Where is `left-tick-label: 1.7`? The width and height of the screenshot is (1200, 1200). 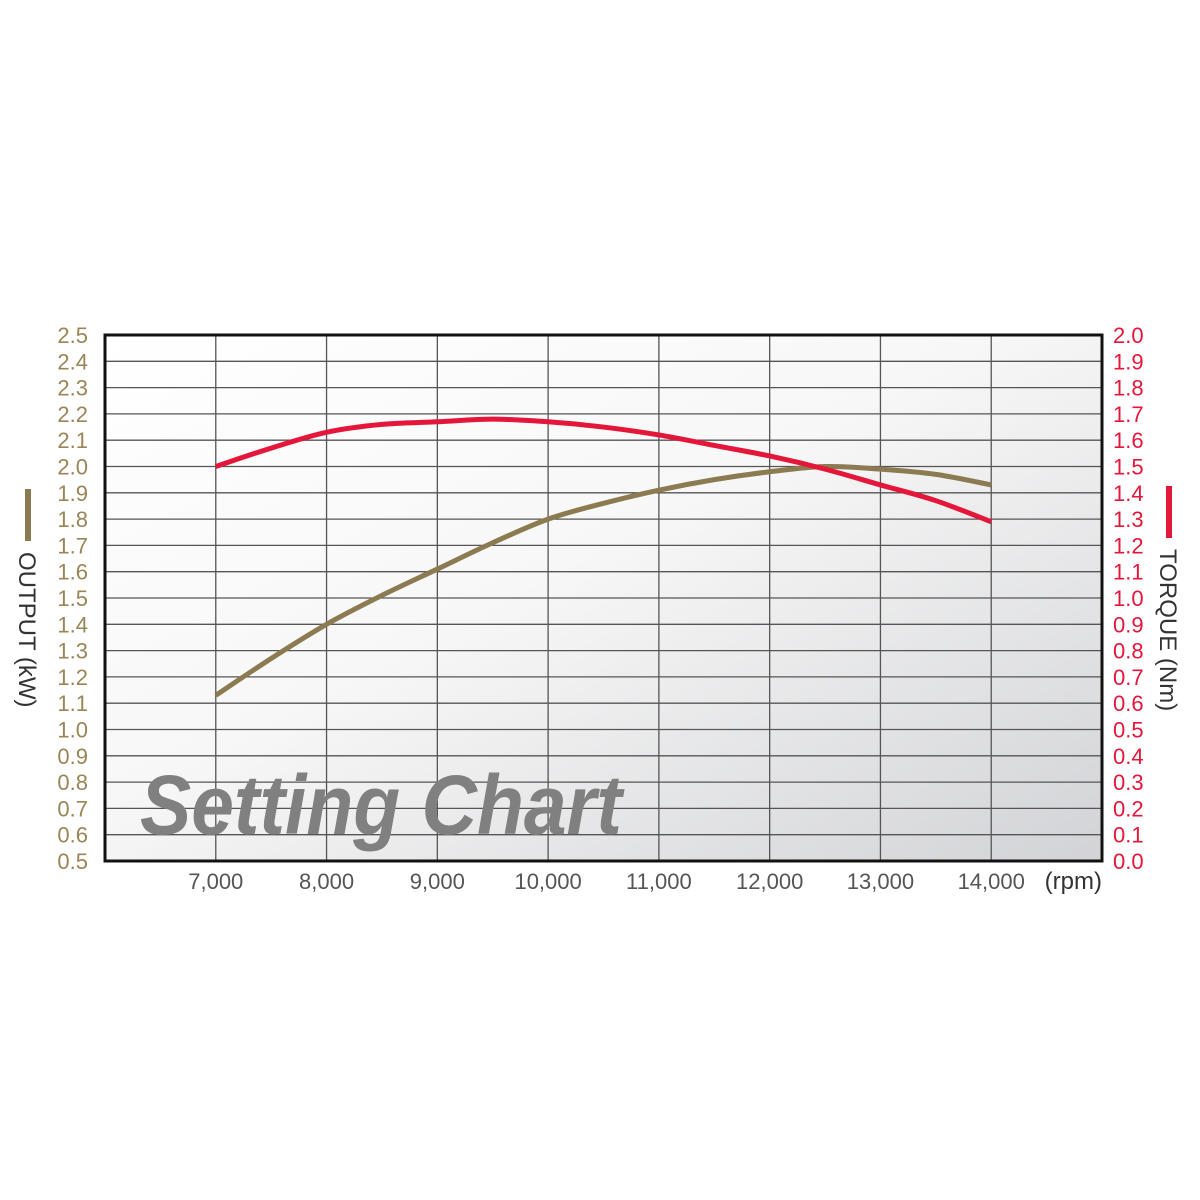
left-tick-label: 1.7 is located at coordinates (72, 545).